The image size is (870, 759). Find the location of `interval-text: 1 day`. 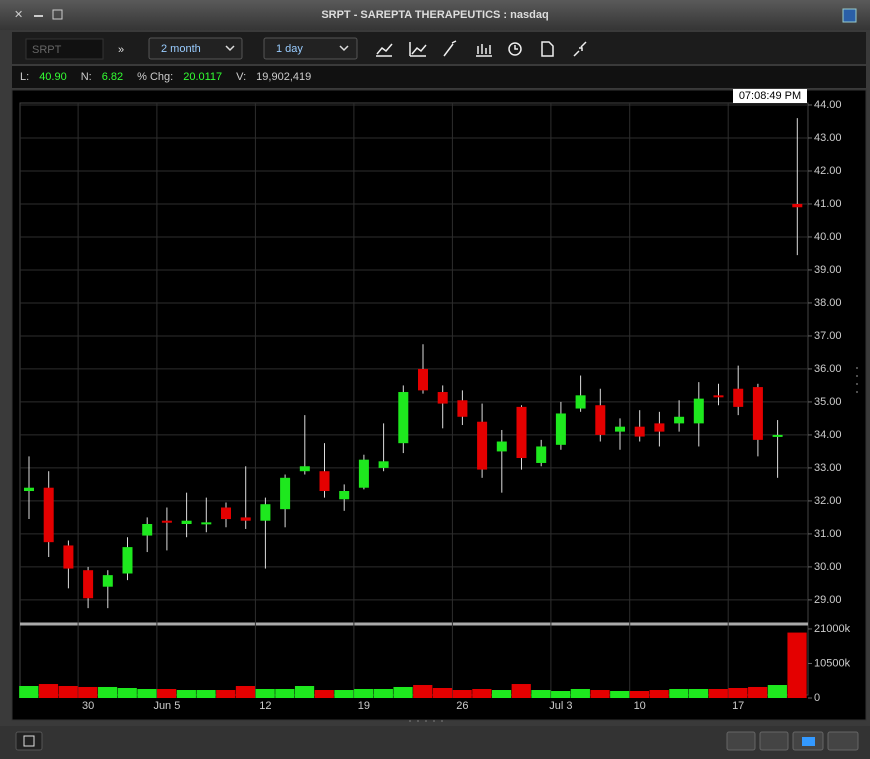

interval-text: 1 day is located at coordinates (289, 49).